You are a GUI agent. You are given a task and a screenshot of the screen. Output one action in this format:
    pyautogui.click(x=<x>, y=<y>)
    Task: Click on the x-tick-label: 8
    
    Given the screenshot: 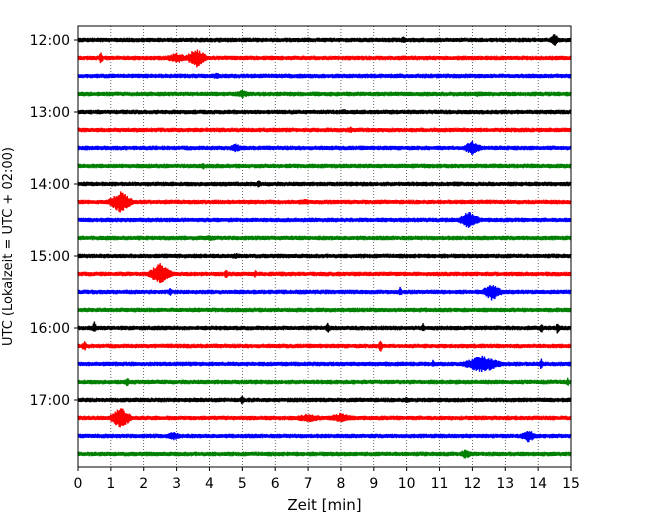 What is the action you would take?
    pyautogui.click(x=340, y=484)
    